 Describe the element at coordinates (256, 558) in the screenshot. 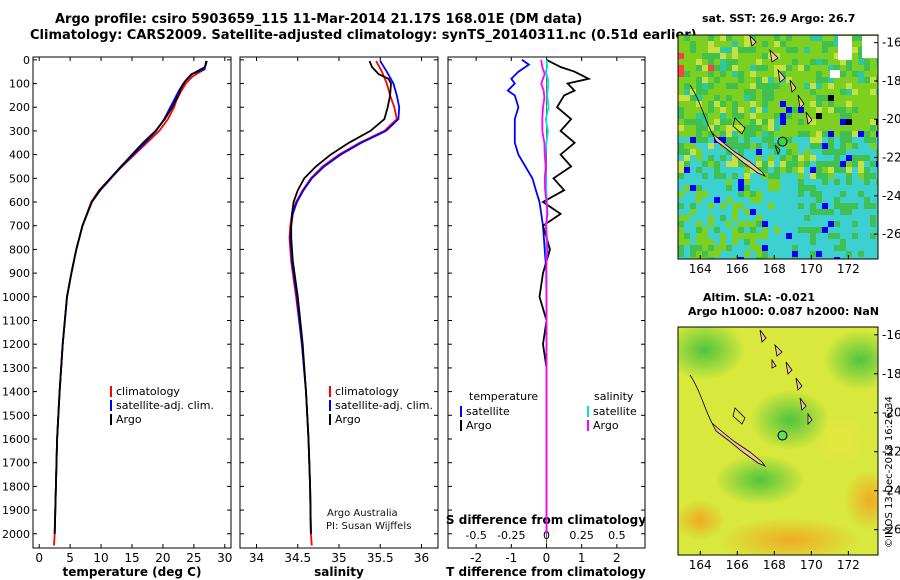

I see `x-tick-label: 34` at that location.